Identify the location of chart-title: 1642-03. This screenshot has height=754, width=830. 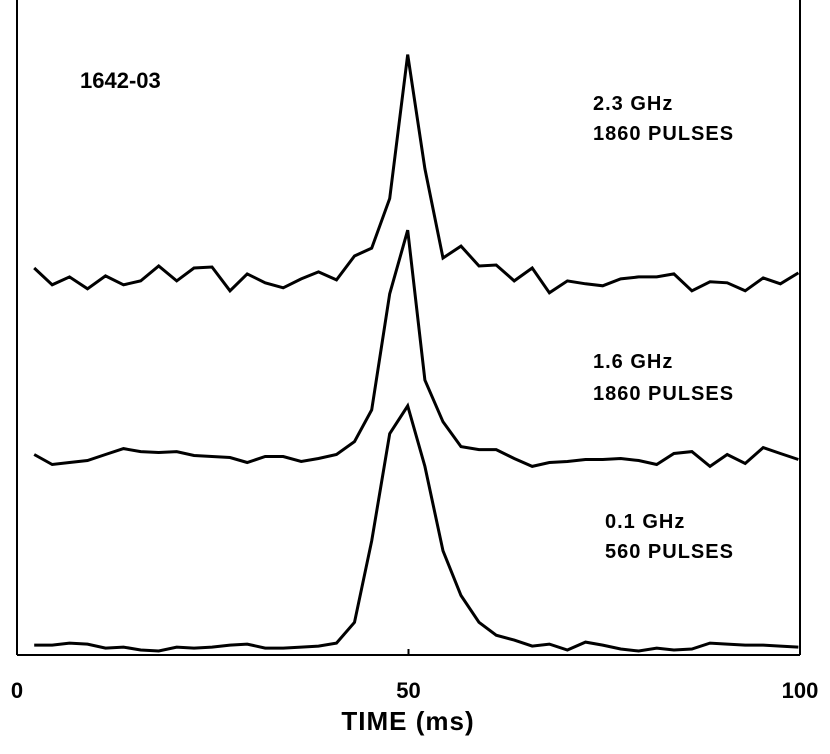
(120, 80).